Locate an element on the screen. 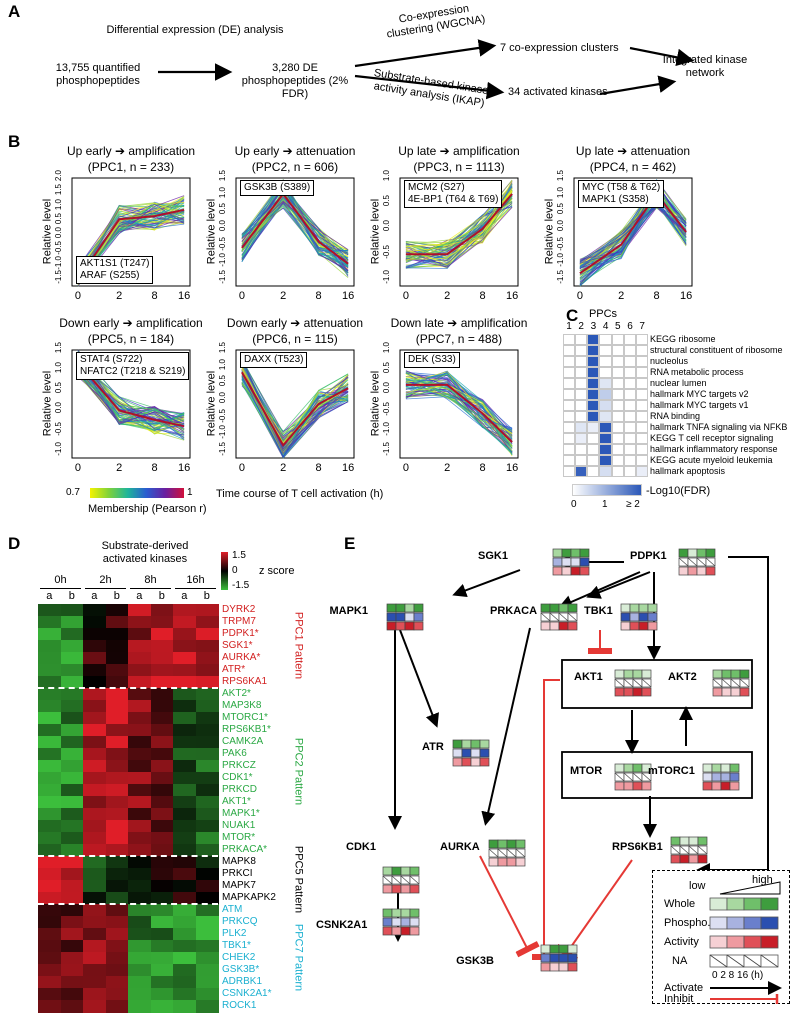 The height and width of the screenshot is (1018, 796). ppc-title-pattern: Up late ➔ attenuation is located at coordinates (633, 151).